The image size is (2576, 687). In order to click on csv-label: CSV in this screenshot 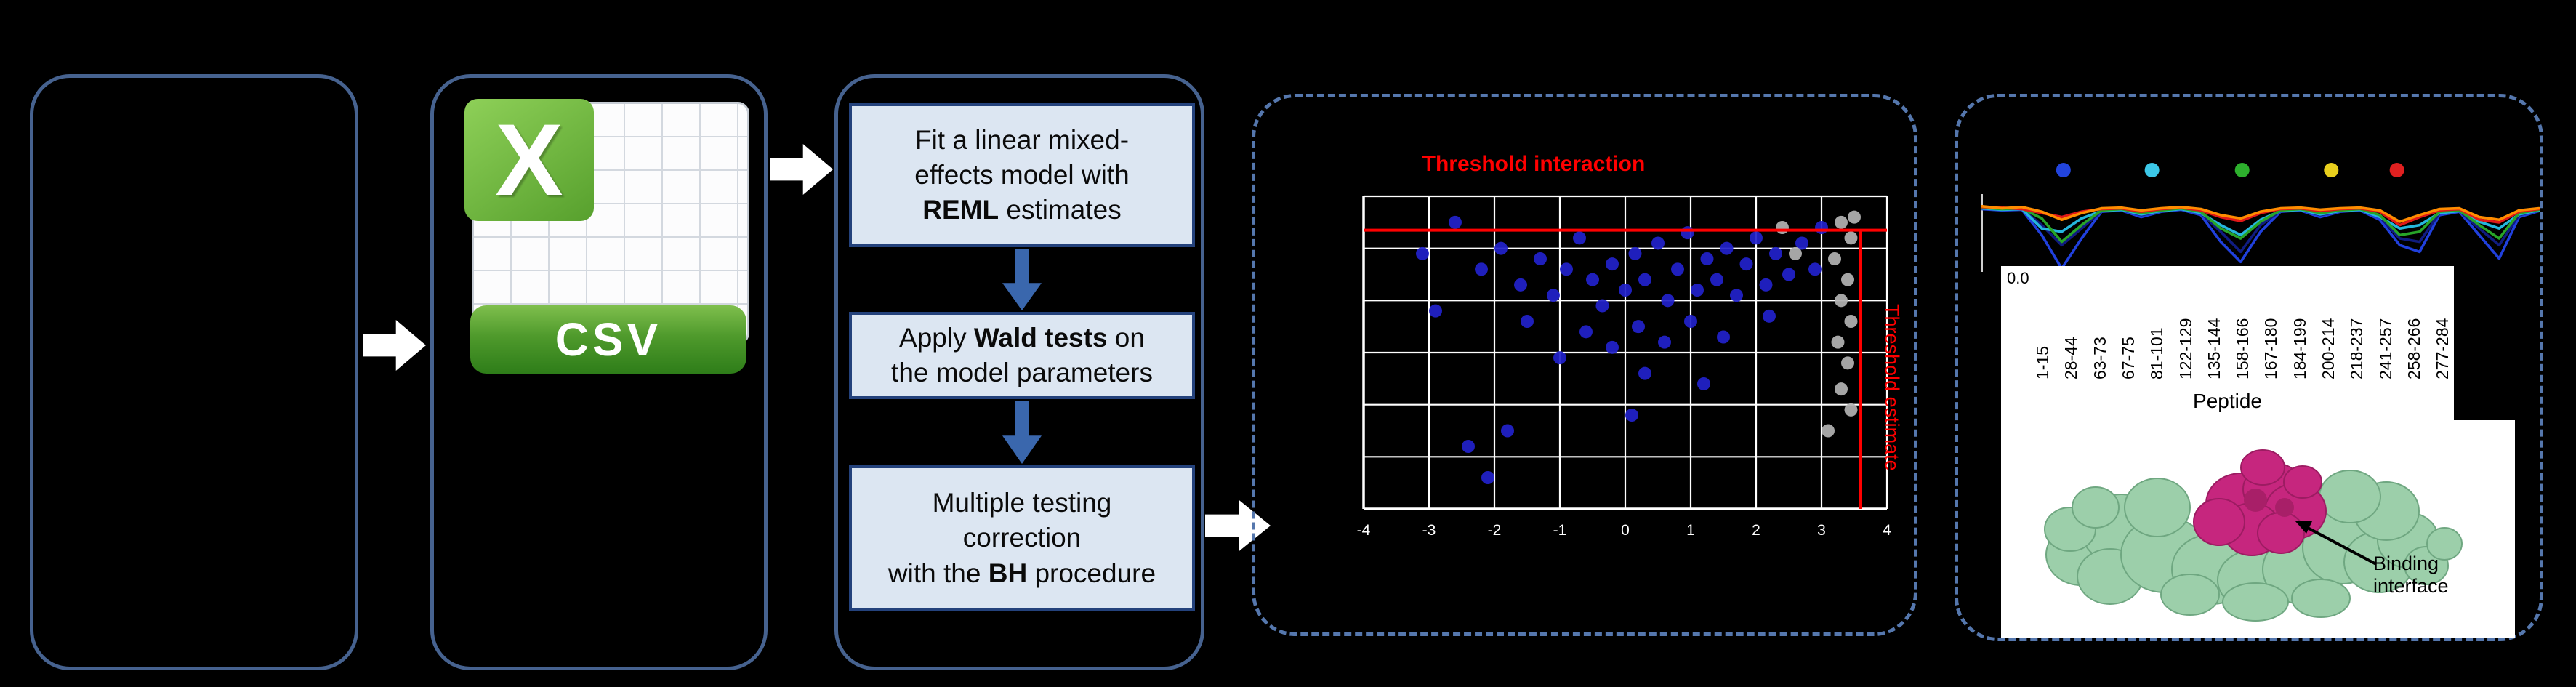, I will do `click(608, 339)`.